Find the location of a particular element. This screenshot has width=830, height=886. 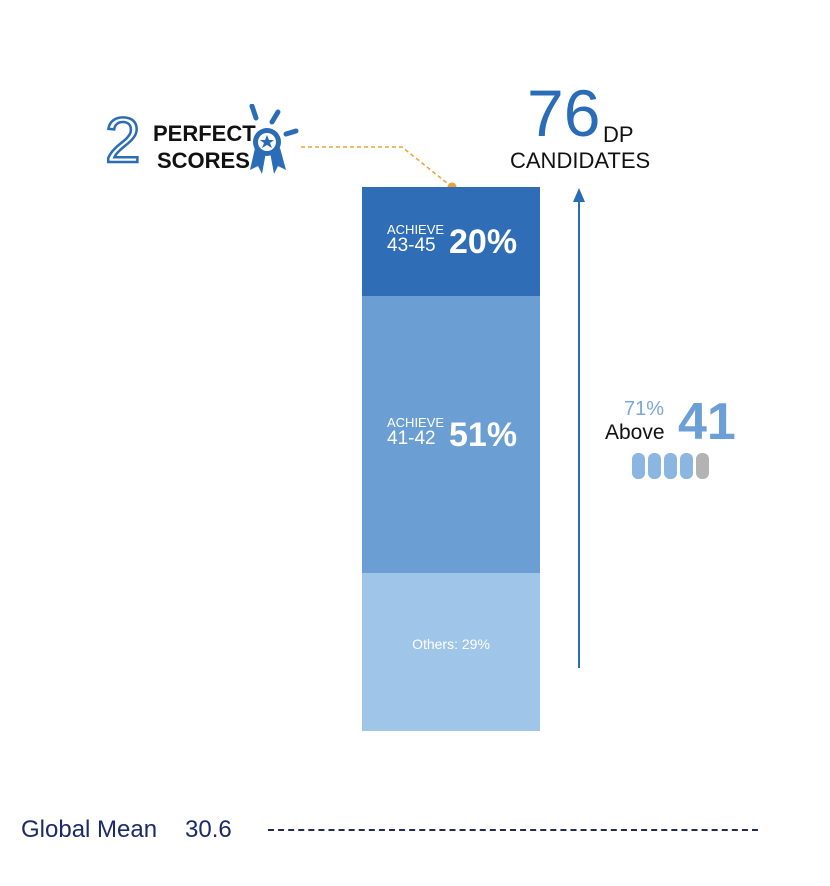

pill-indicator is located at coordinates (670, 466).